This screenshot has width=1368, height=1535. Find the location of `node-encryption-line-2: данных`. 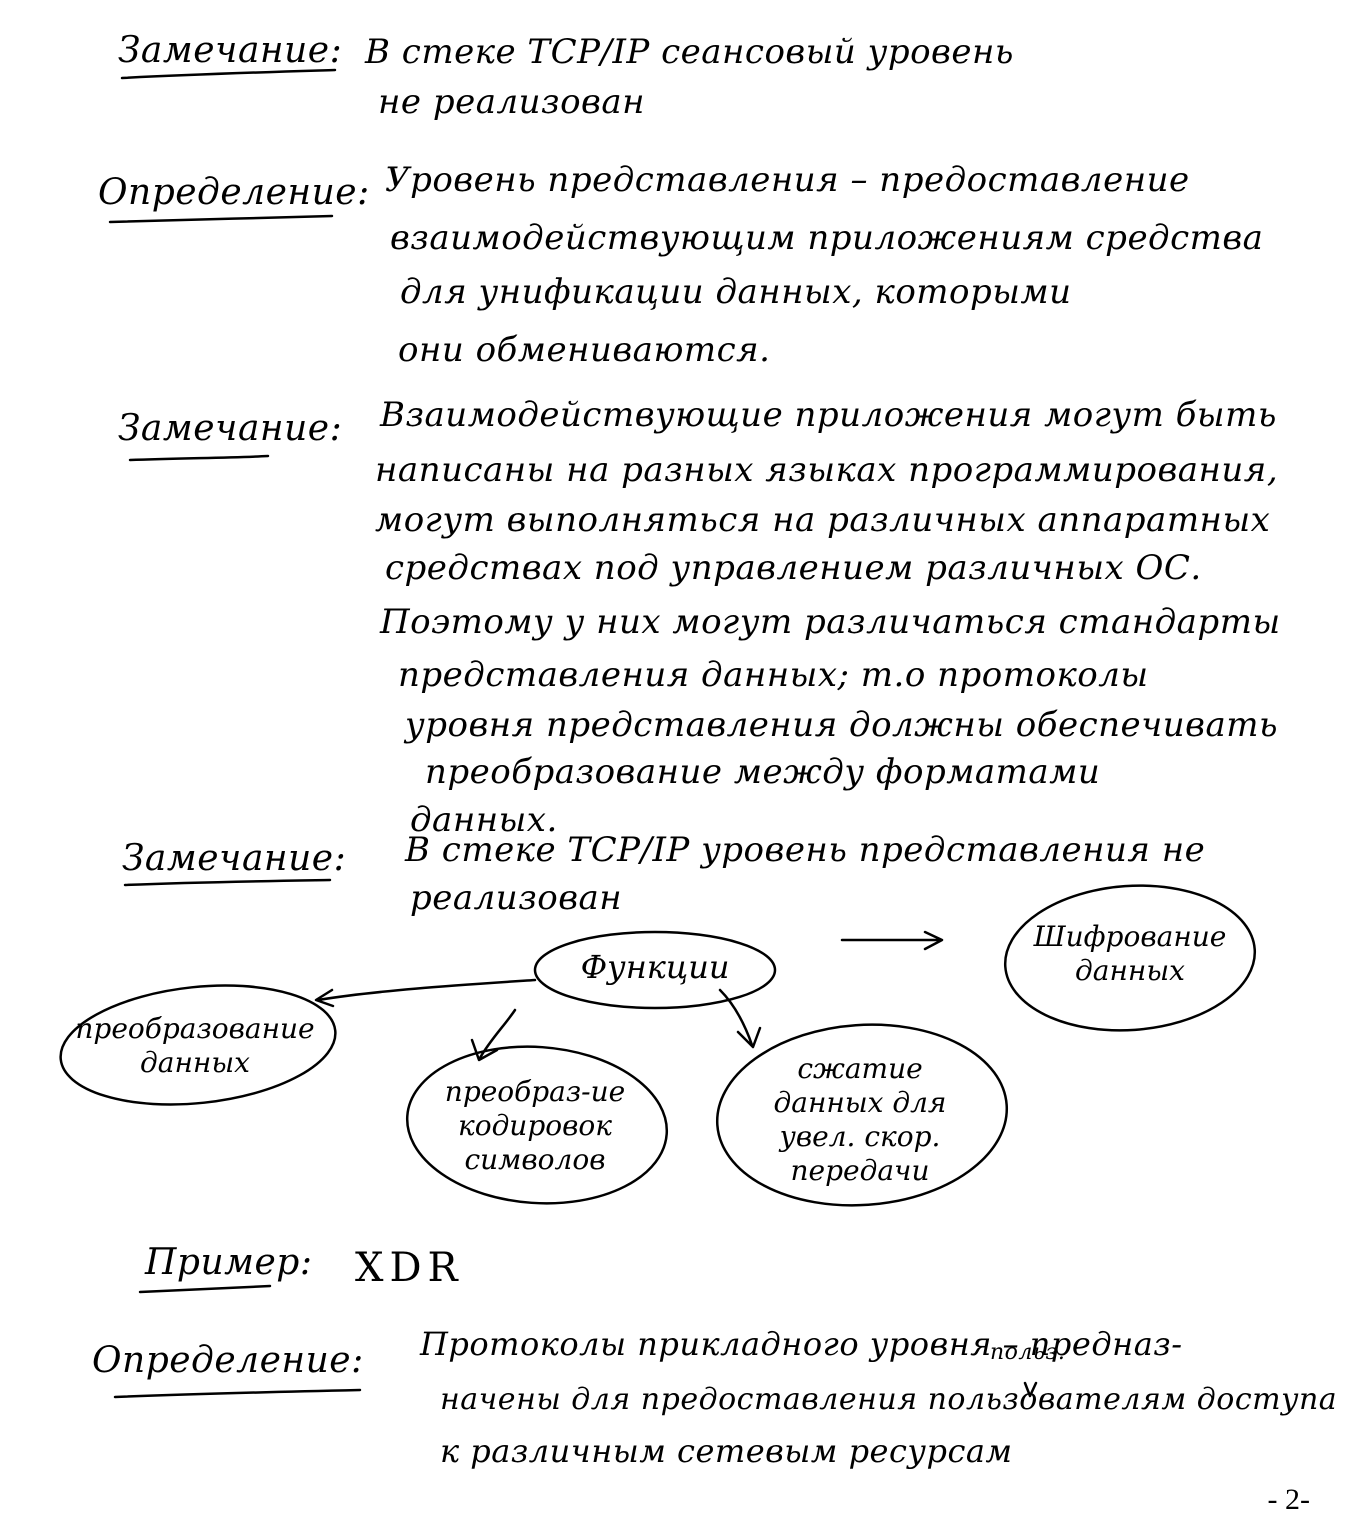

node-encryption-line-2: данных is located at coordinates (1130, 970).